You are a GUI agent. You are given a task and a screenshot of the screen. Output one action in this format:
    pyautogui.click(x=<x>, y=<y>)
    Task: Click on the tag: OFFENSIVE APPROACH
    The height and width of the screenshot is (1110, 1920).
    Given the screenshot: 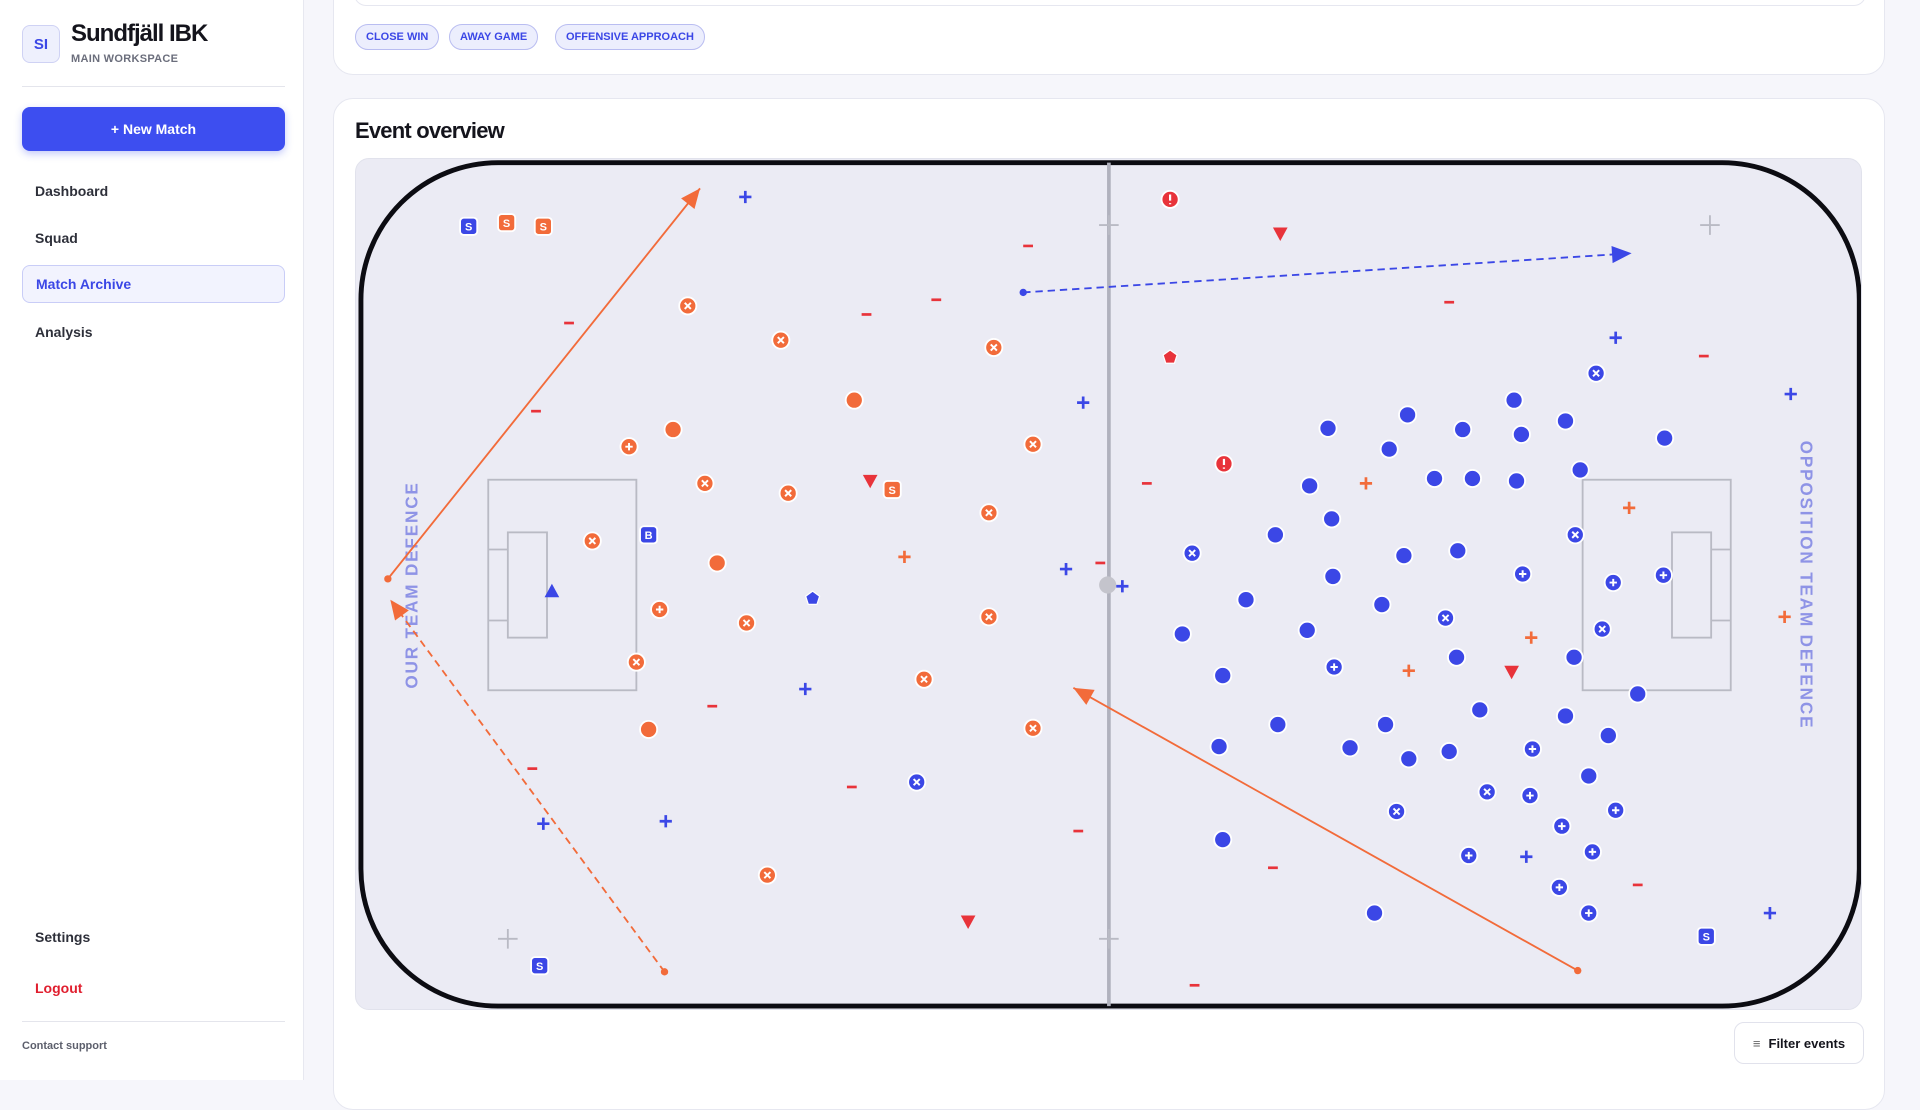 What is the action you would take?
    pyautogui.click(x=630, y=37)
    